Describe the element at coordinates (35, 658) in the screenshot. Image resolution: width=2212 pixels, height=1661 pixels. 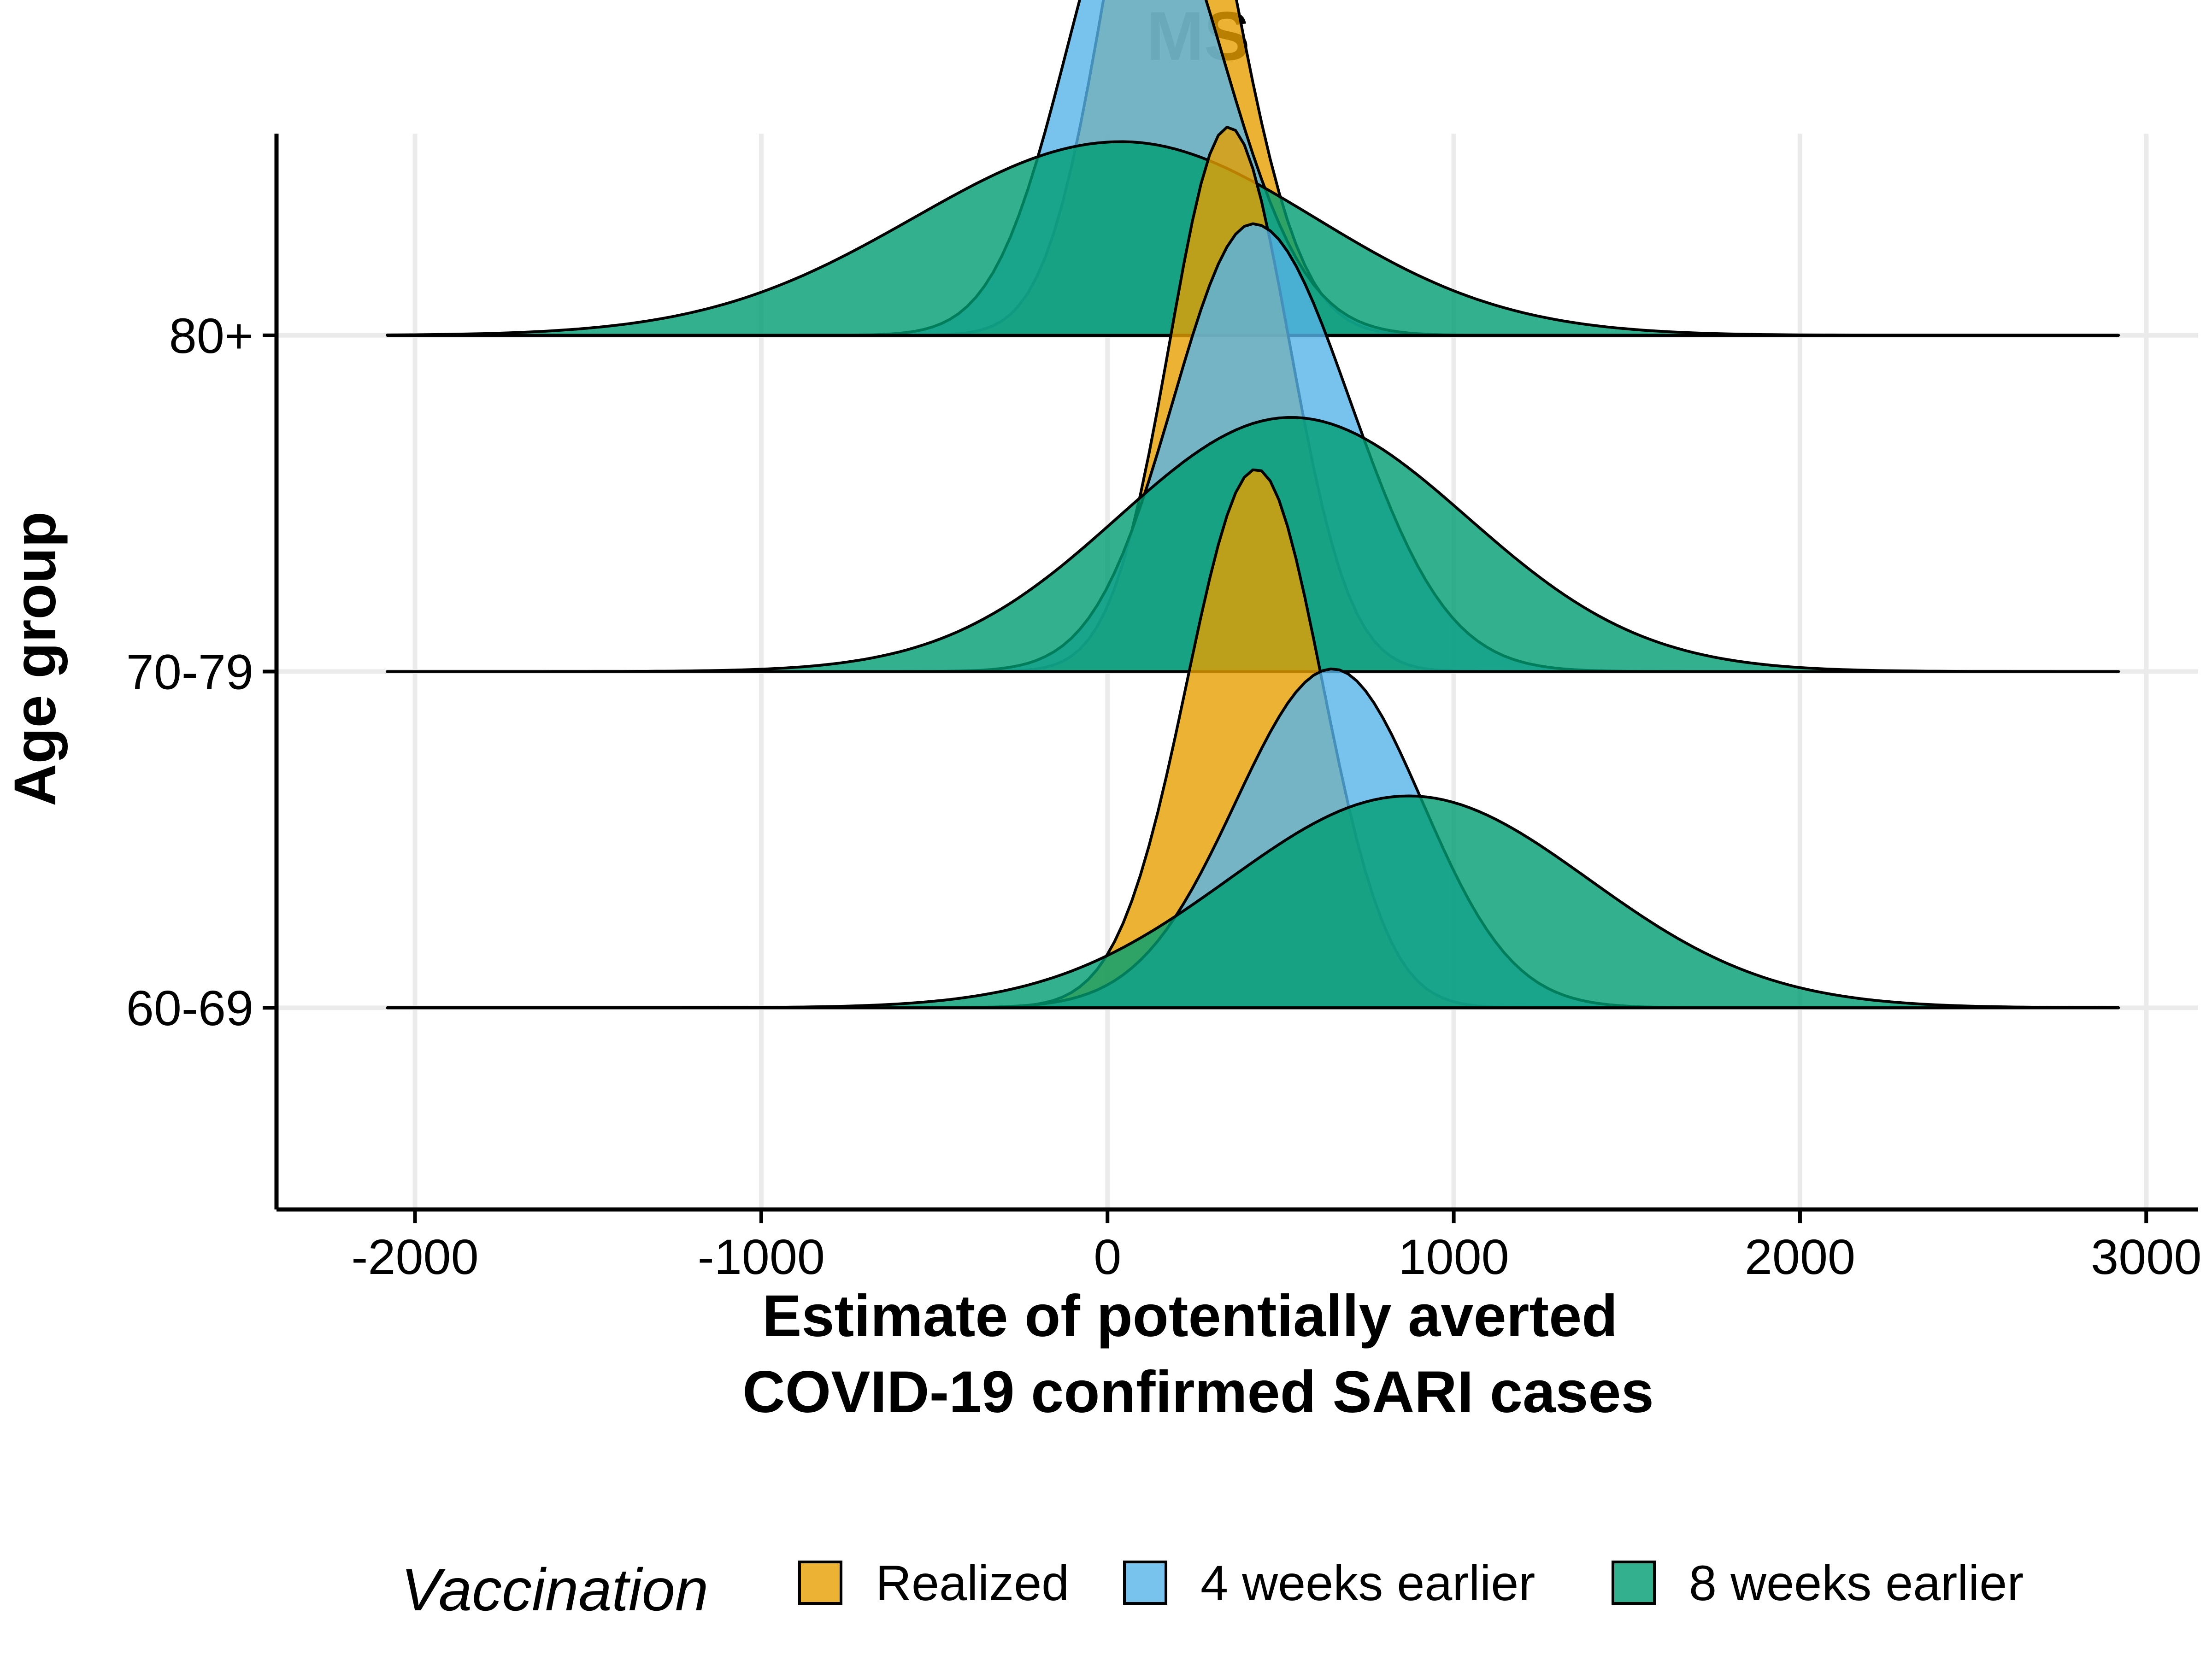
I see `y-axis-title: Age group` at that location.